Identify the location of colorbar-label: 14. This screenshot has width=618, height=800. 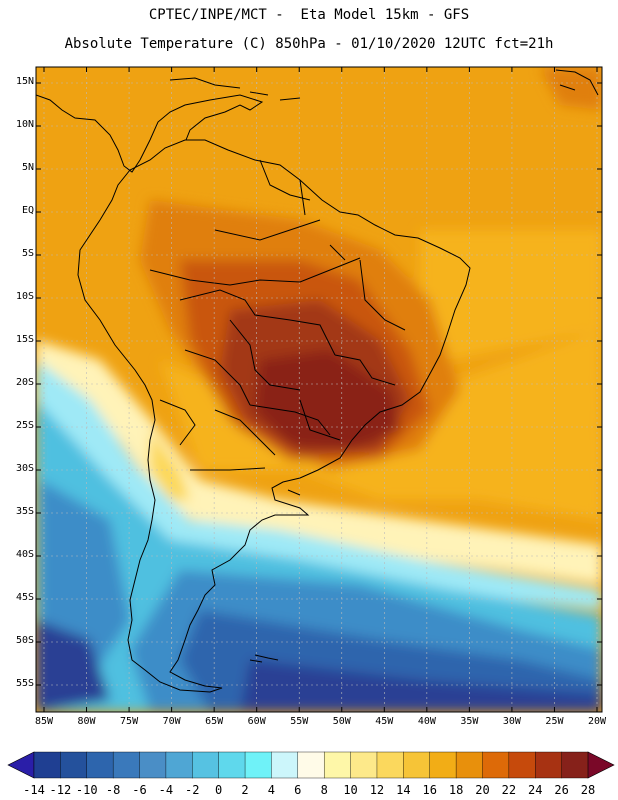
(403, 790).